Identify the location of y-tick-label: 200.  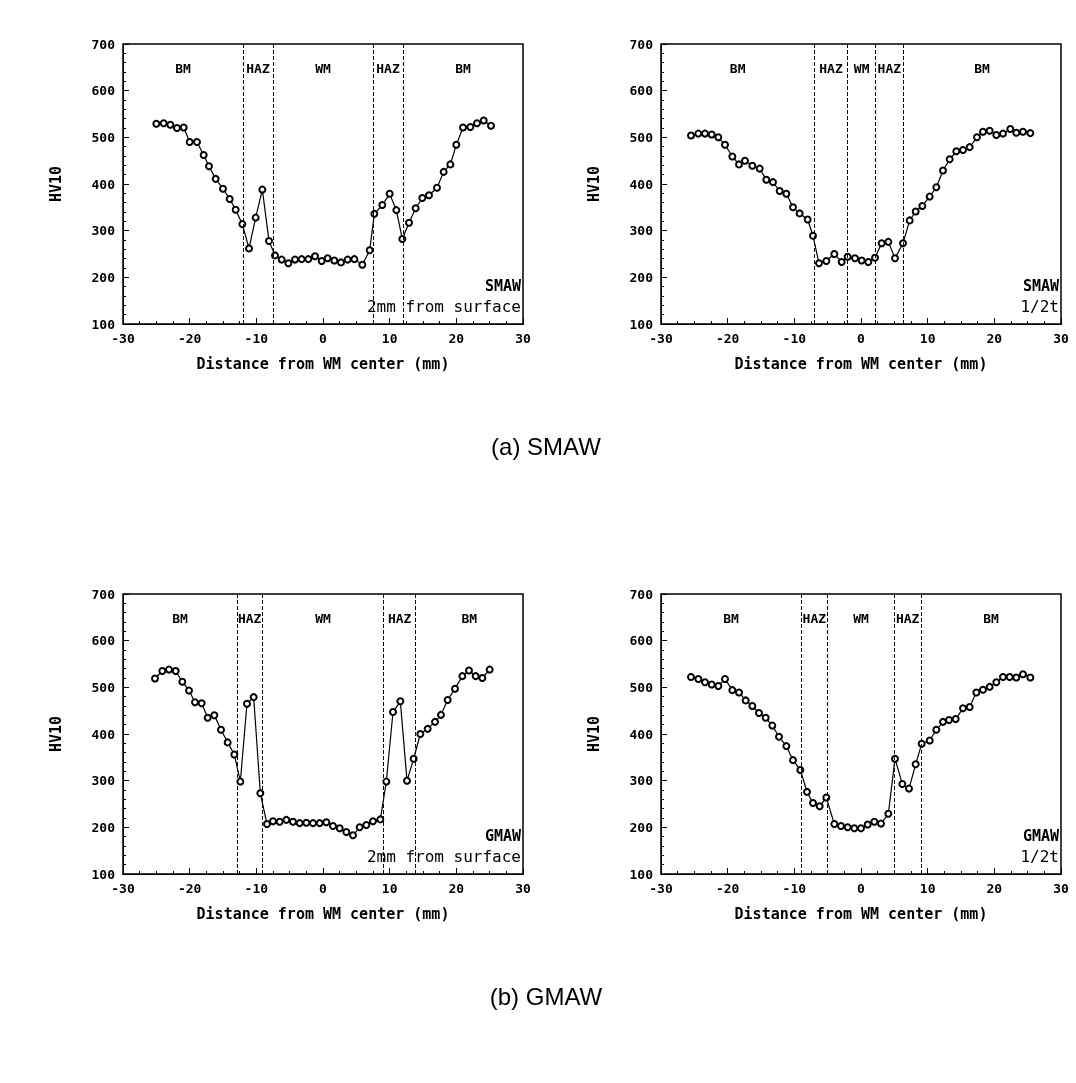
(103, 827).